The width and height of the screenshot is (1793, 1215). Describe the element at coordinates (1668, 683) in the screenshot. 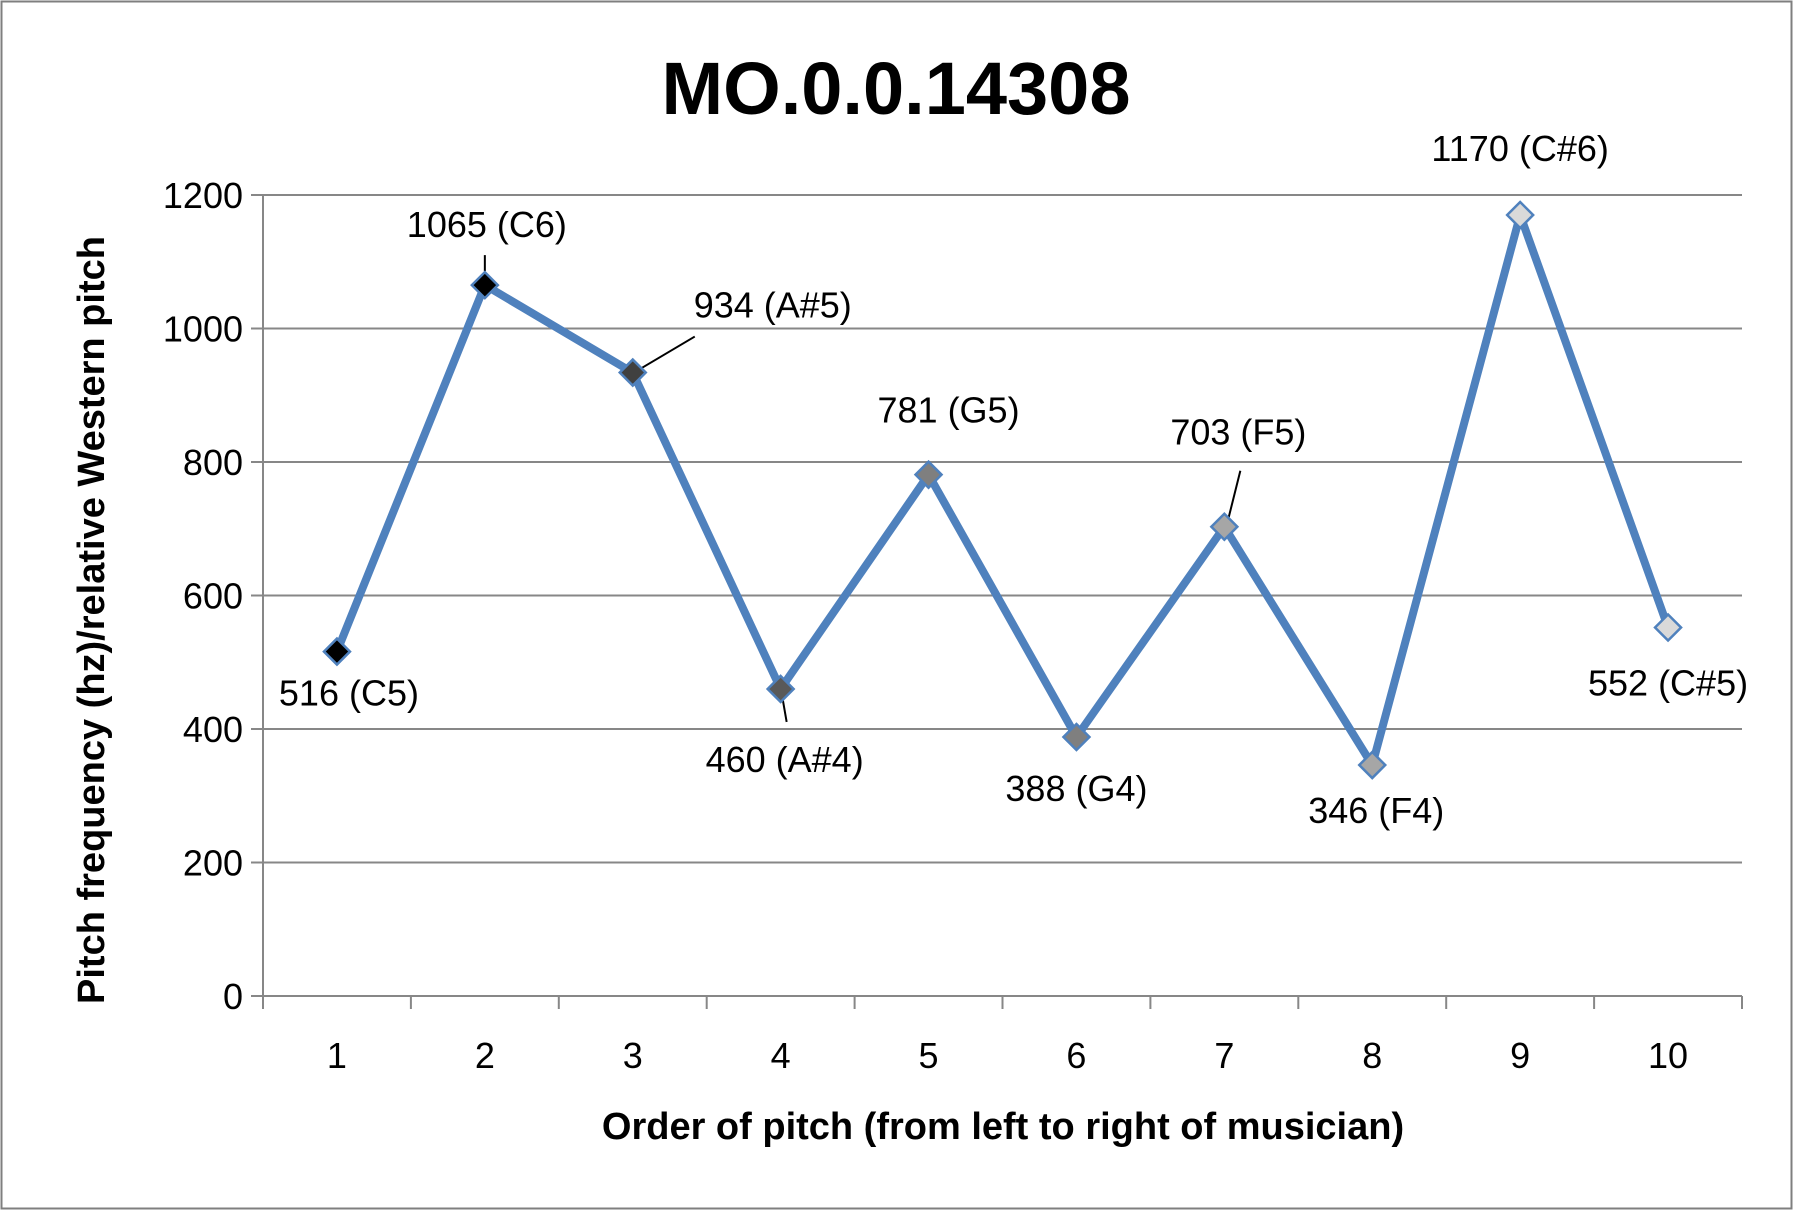

I see `data-label: 552 (C#5)` at that location.